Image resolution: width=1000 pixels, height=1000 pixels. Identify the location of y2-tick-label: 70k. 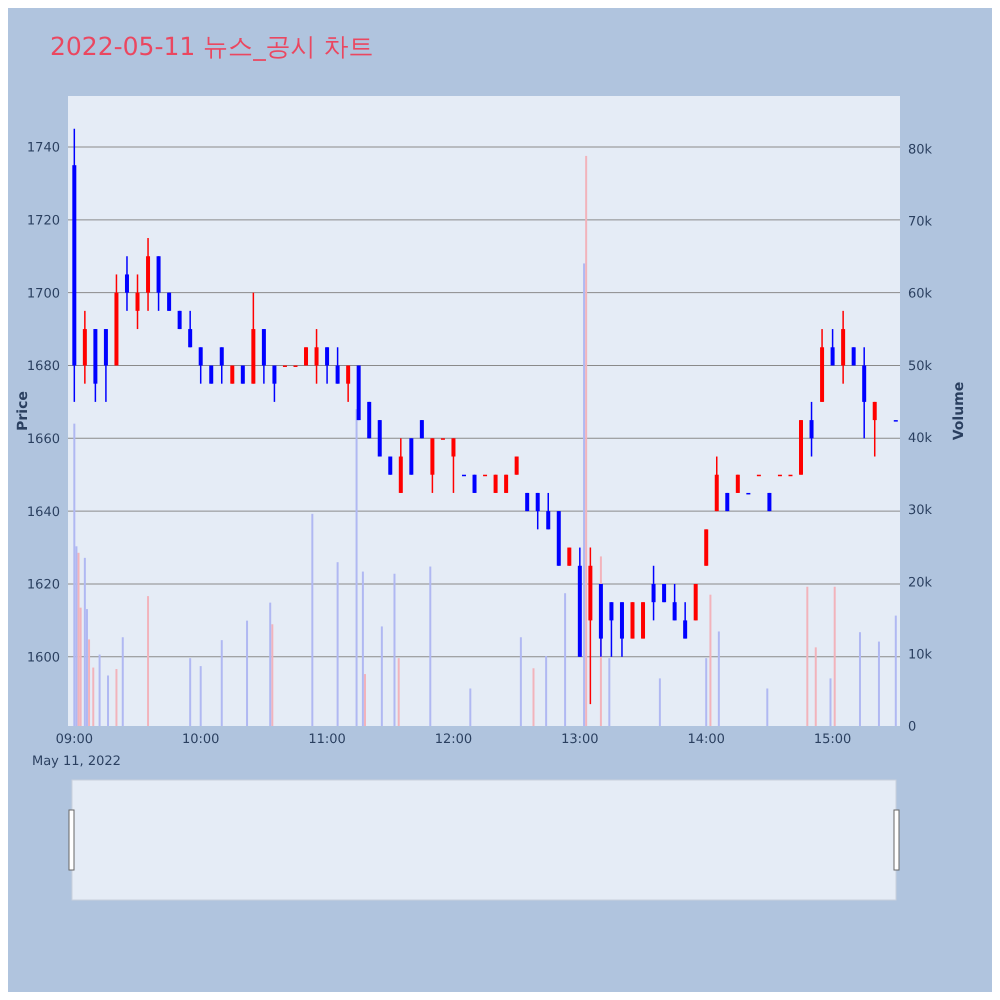
(920, 222).